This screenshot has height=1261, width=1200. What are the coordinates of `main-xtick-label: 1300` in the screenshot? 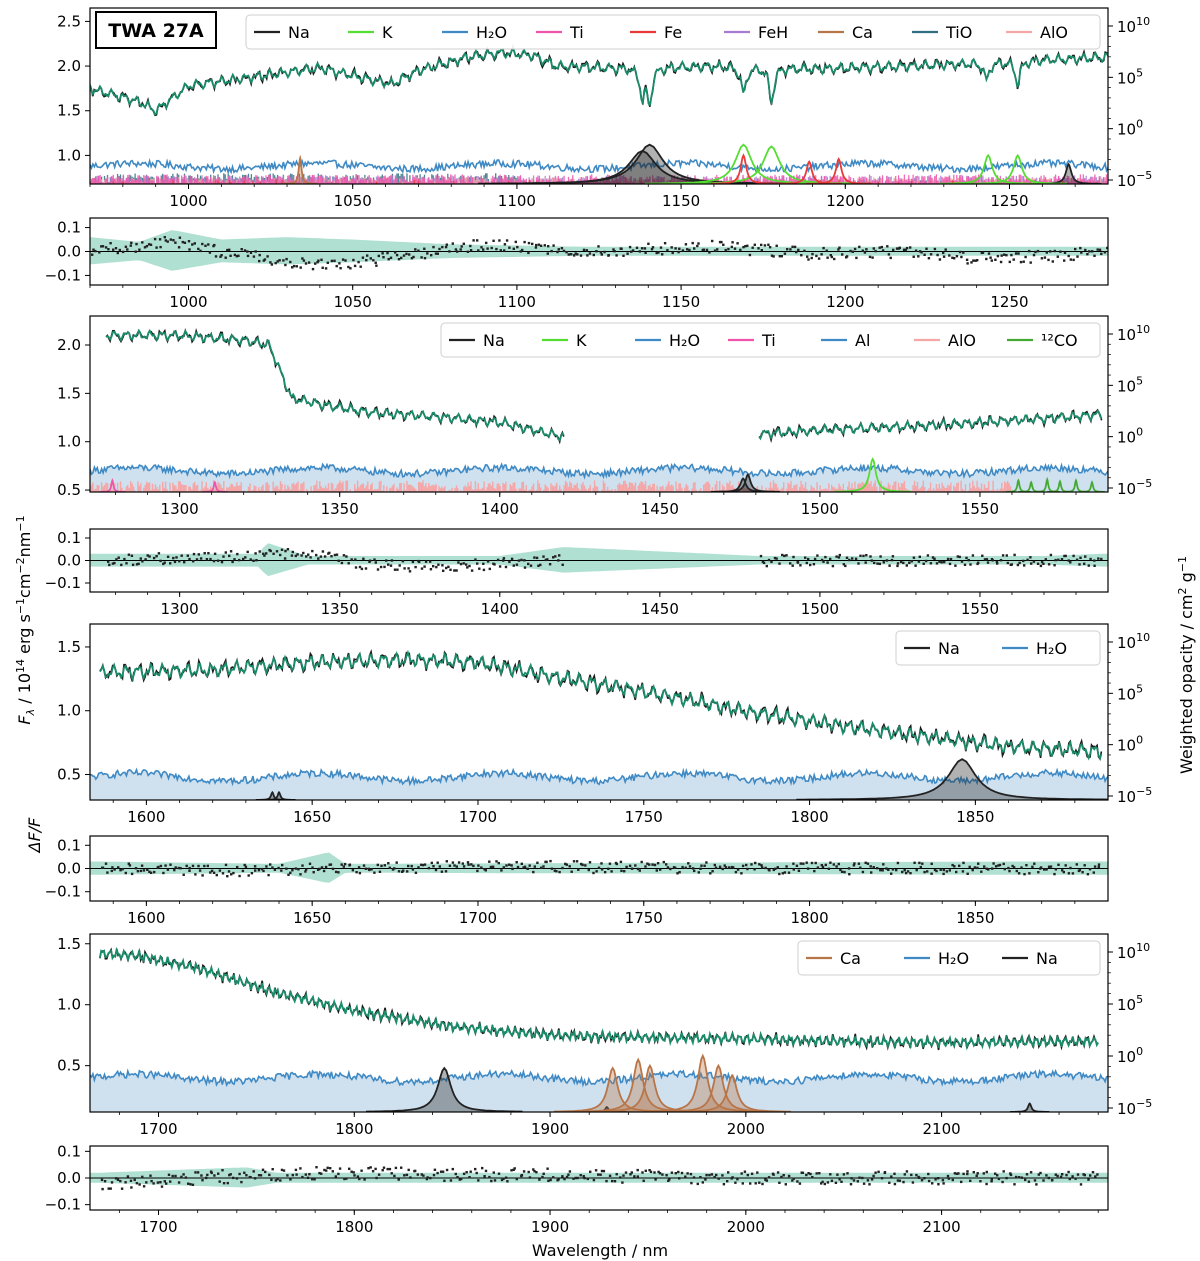 It's located at (180, 509).